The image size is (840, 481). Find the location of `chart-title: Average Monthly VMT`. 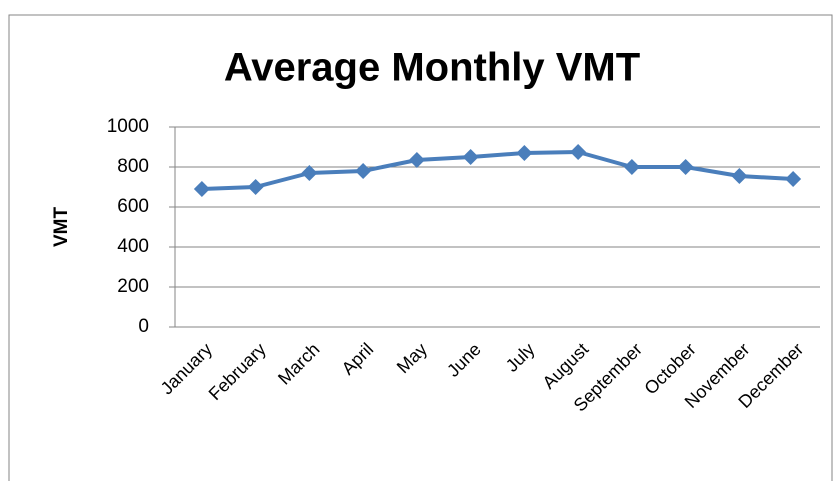

chart-title: Average Monthly VMT is located at coordinates (432, 68).